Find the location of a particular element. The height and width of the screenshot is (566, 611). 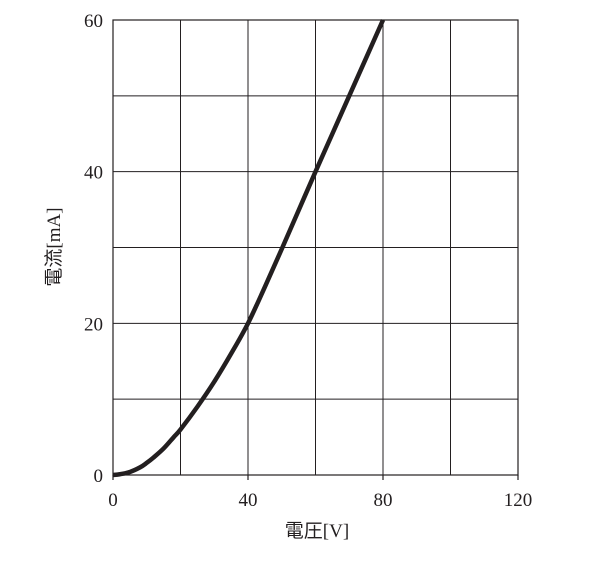

y-tick-label: 60 is located at coordinates (93, 21).